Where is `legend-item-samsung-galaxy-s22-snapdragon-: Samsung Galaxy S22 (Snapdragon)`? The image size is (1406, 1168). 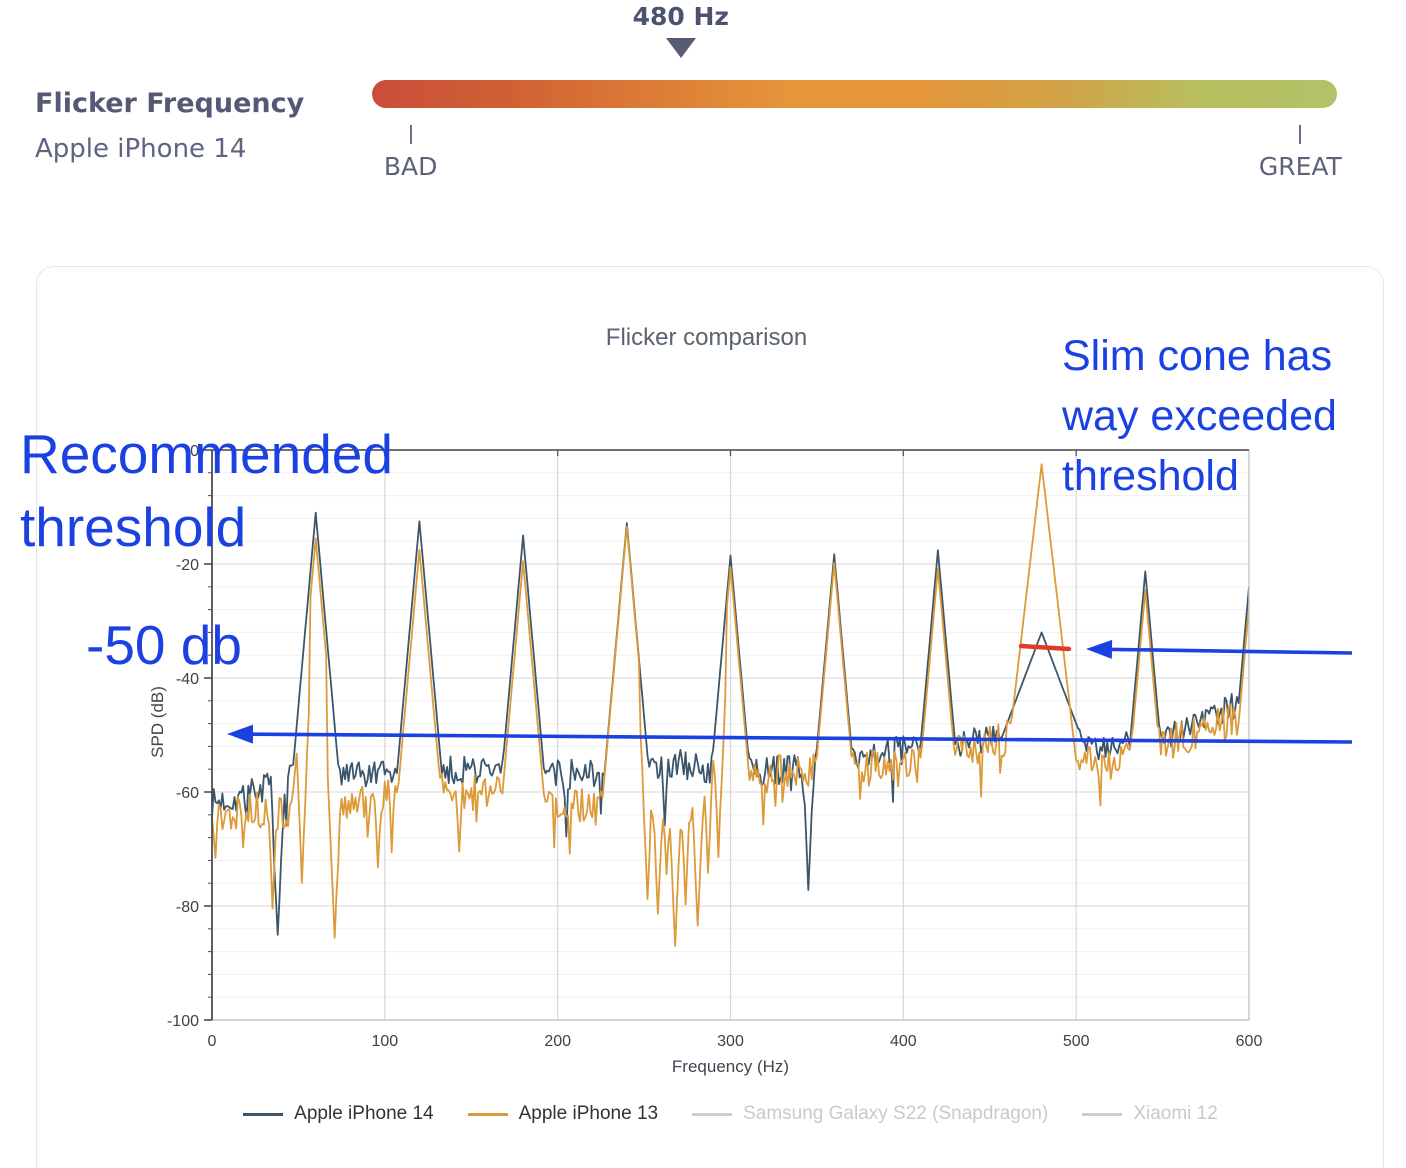 legend-item-samsung-galaxy-s22-snapdragon-: Samsung Galaxy S22 (Snapdragon) is located at coordinates (870, 1114).